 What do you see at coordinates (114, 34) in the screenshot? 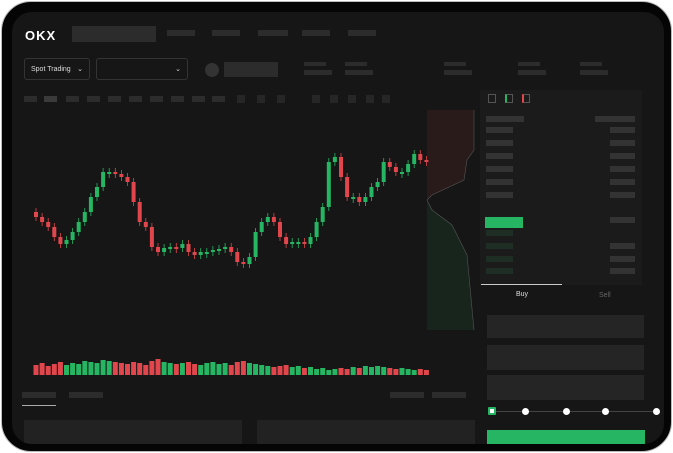
I see `search-bar` at bounding box center [114, 34].